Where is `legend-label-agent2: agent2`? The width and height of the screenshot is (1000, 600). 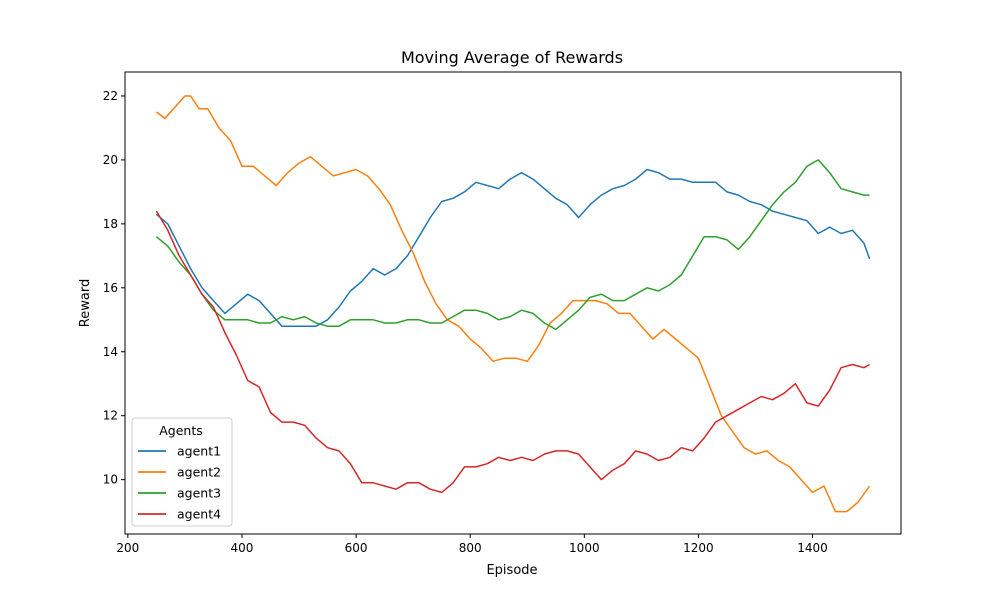
legend-label-agent2: agent2 is located at coordinates (199, 472).